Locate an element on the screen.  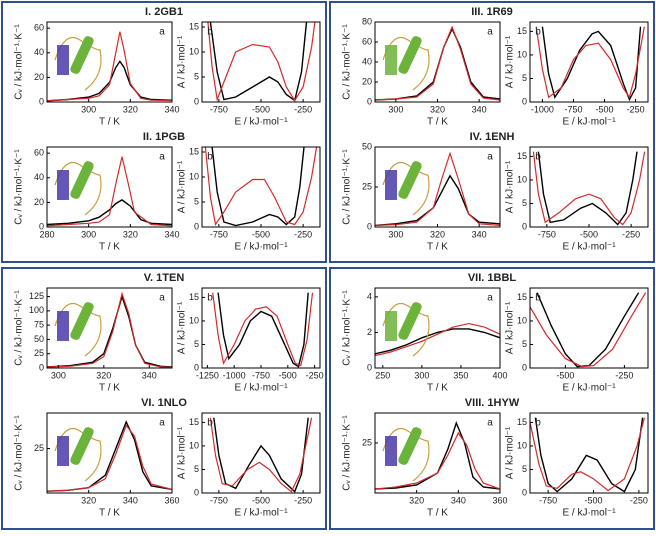
panel-title: VII. 1BBL is located at coordinates (492, 278).